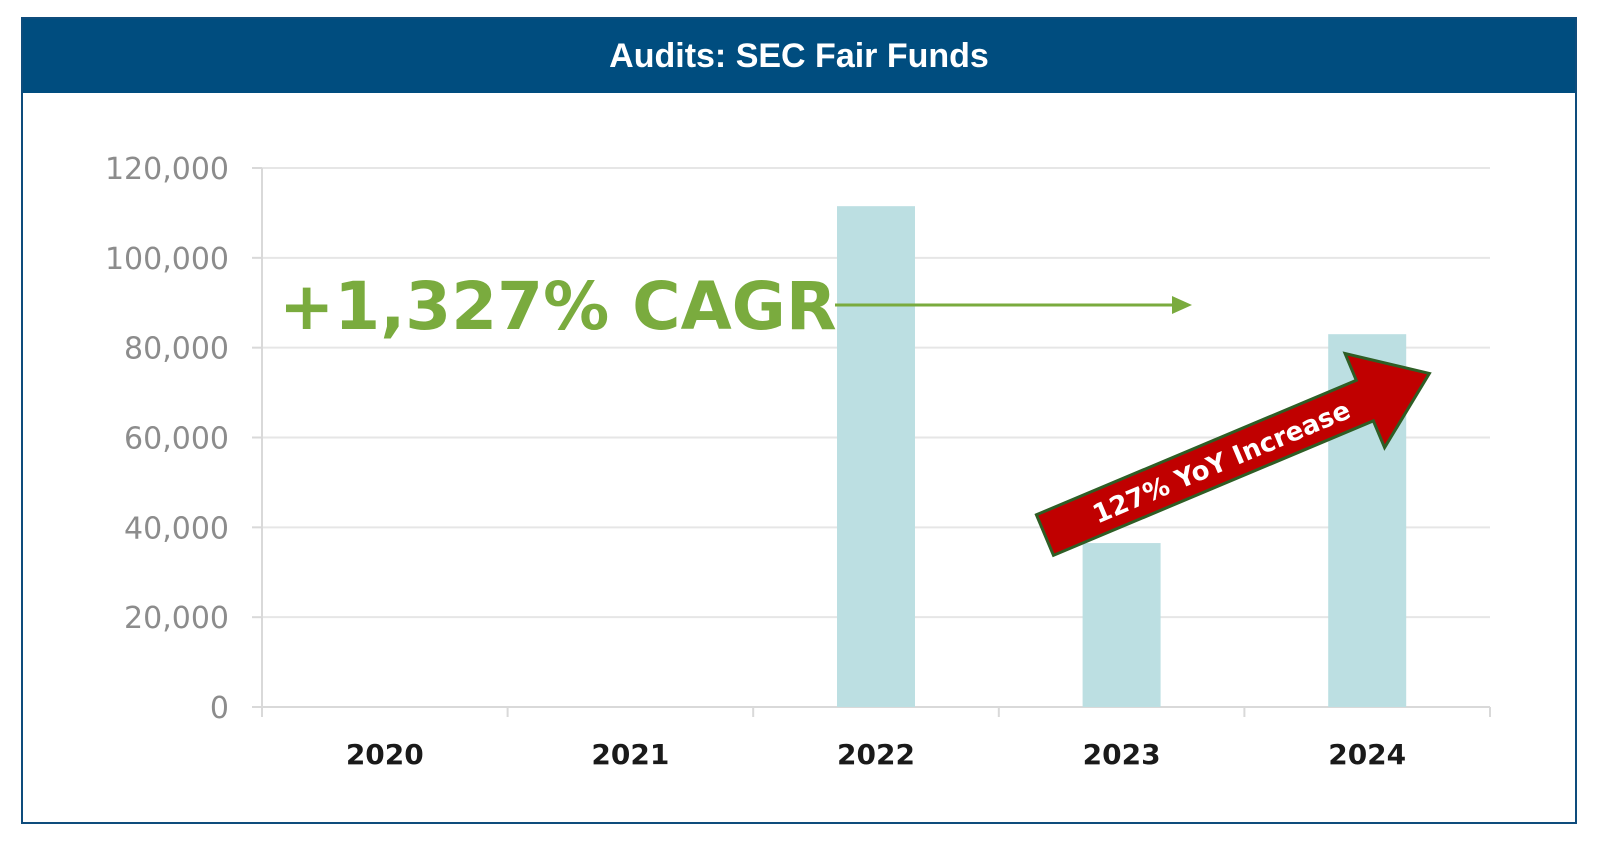  I want to click on cagr-arrow-head, so click(1182, 305).